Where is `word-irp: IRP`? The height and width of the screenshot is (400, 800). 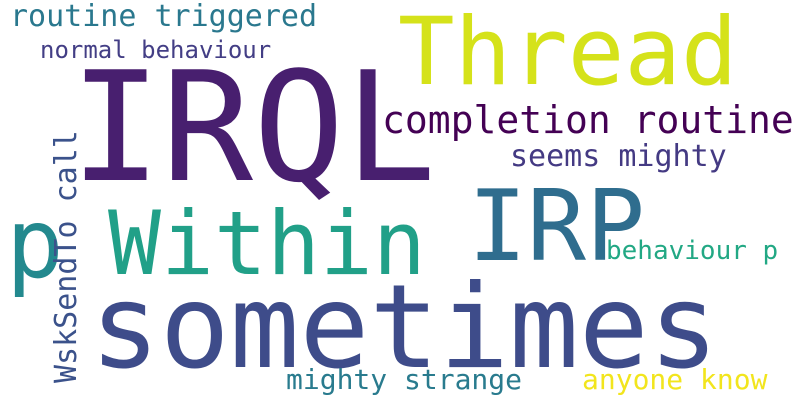
word-irp: IRP is located at coordinates (557, 227).